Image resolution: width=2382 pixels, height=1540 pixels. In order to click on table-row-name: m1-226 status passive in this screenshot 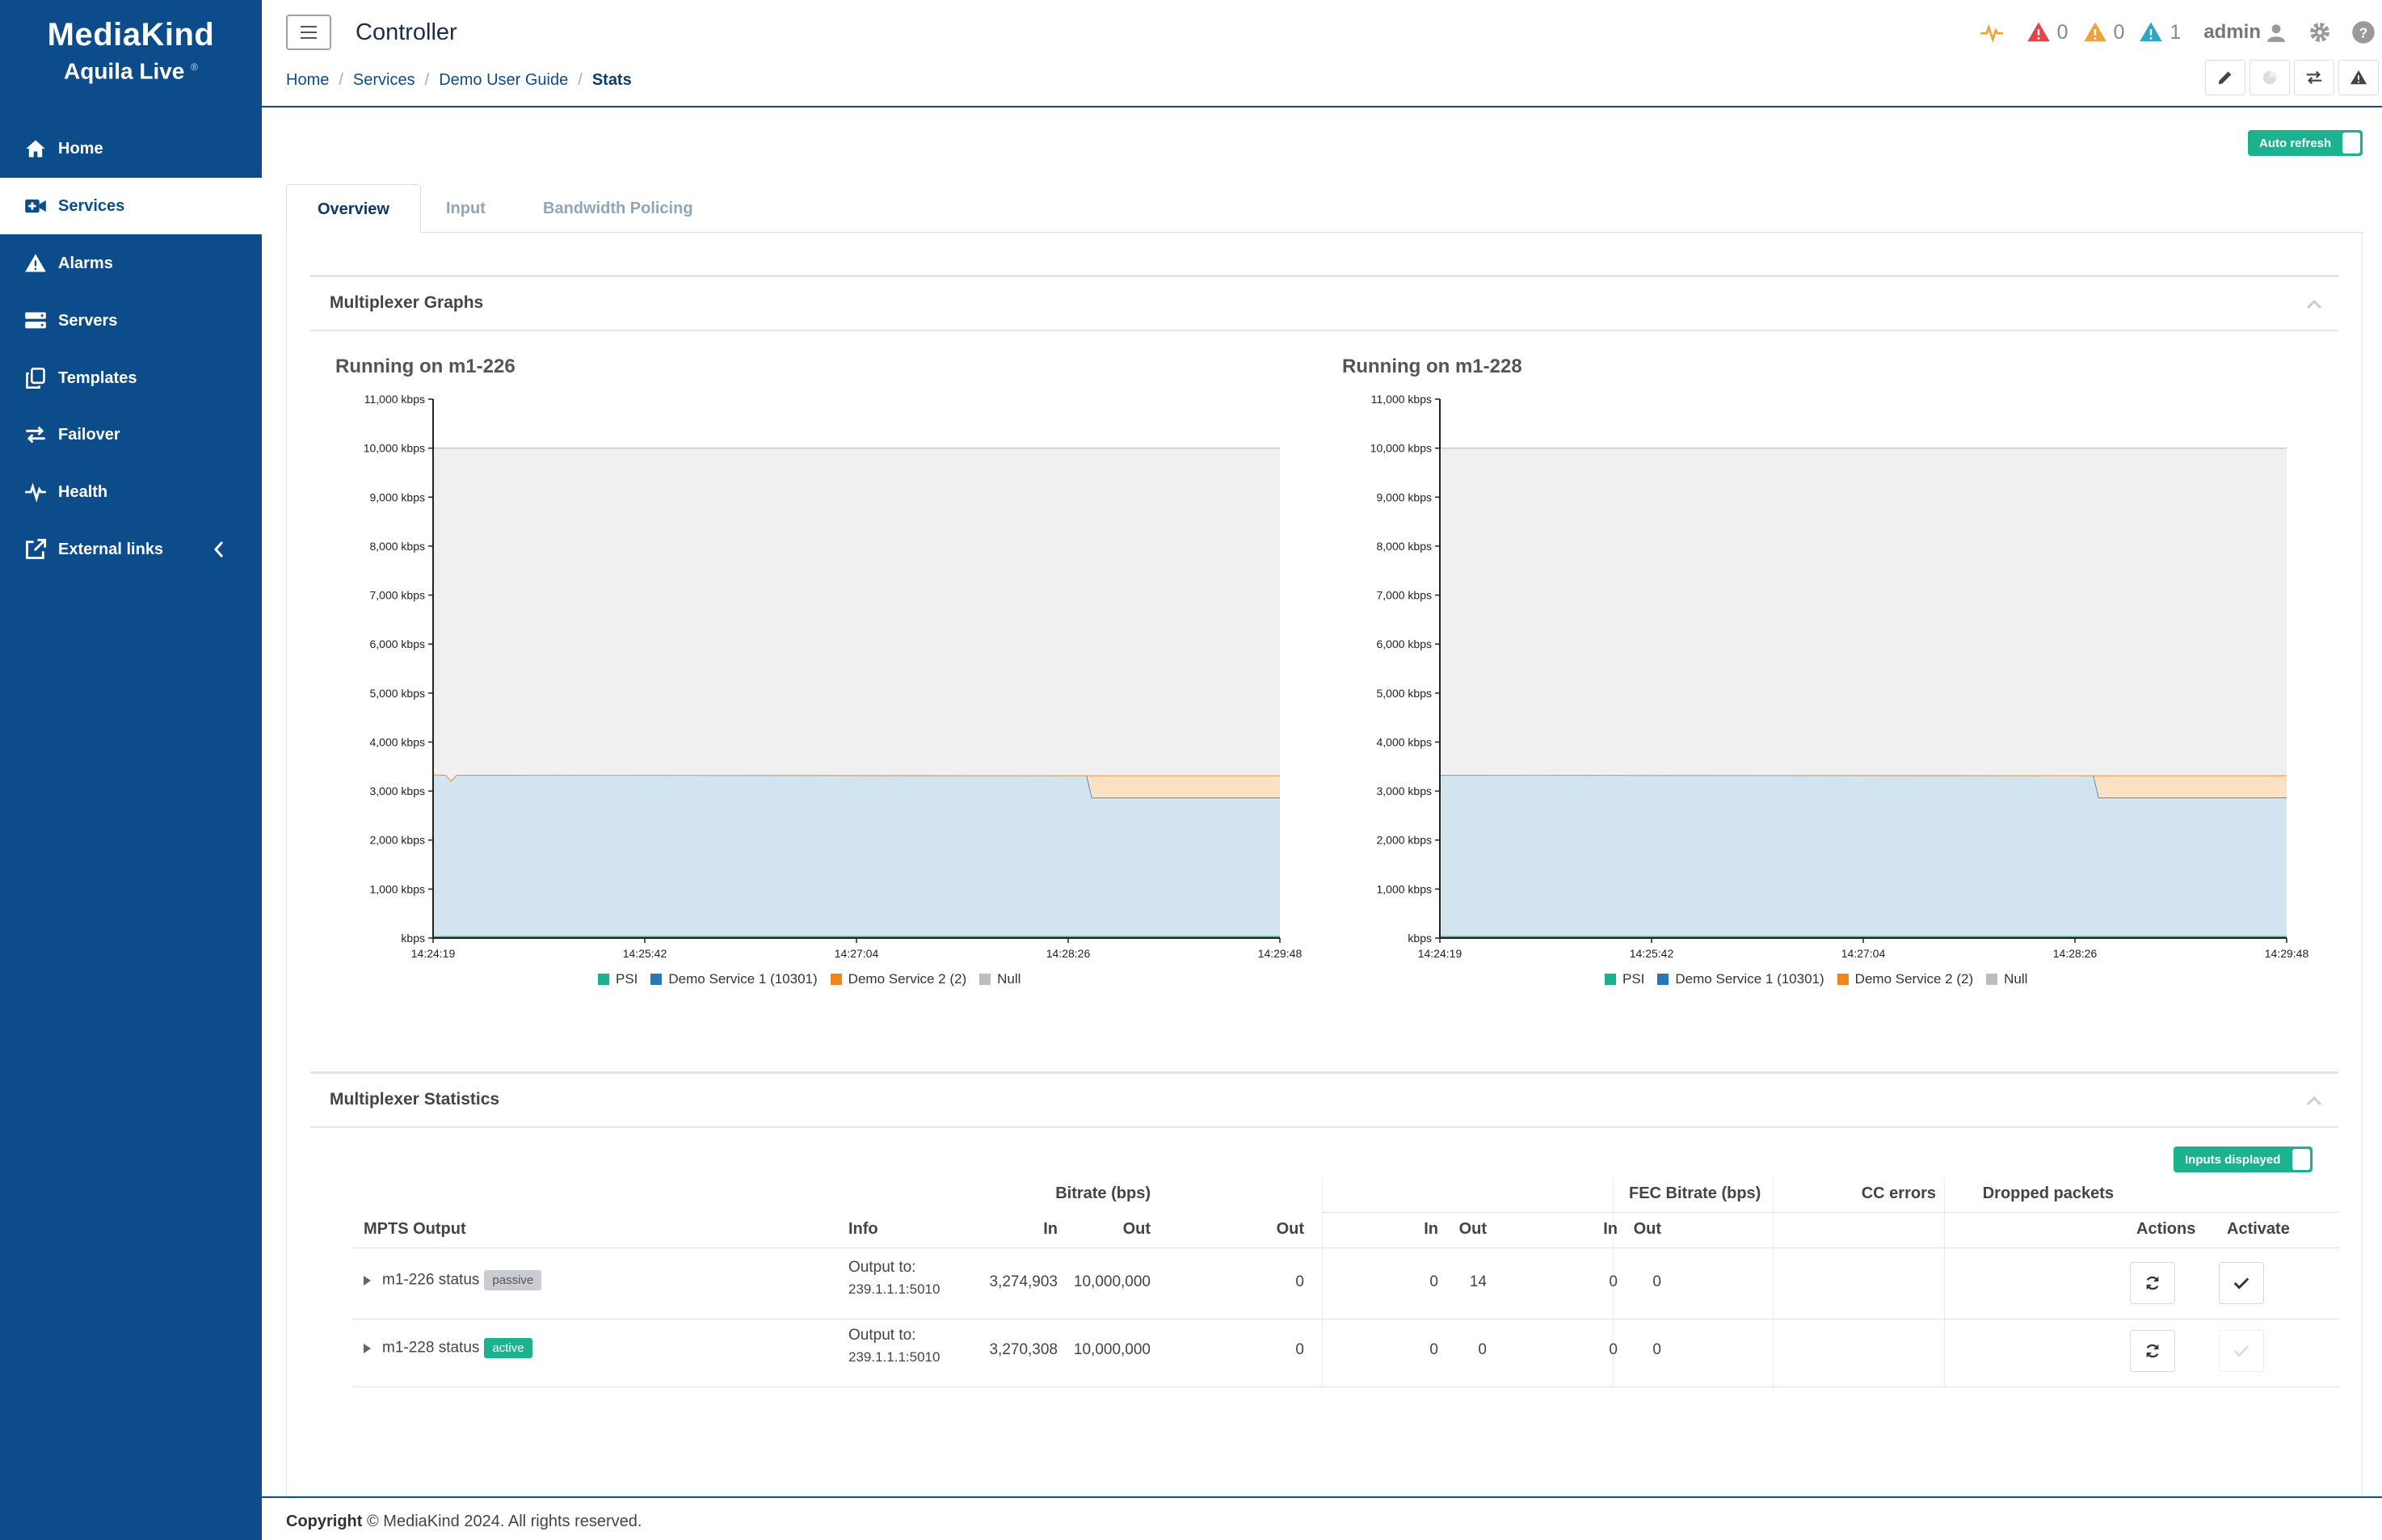, I will do `click(453, 1280)`.